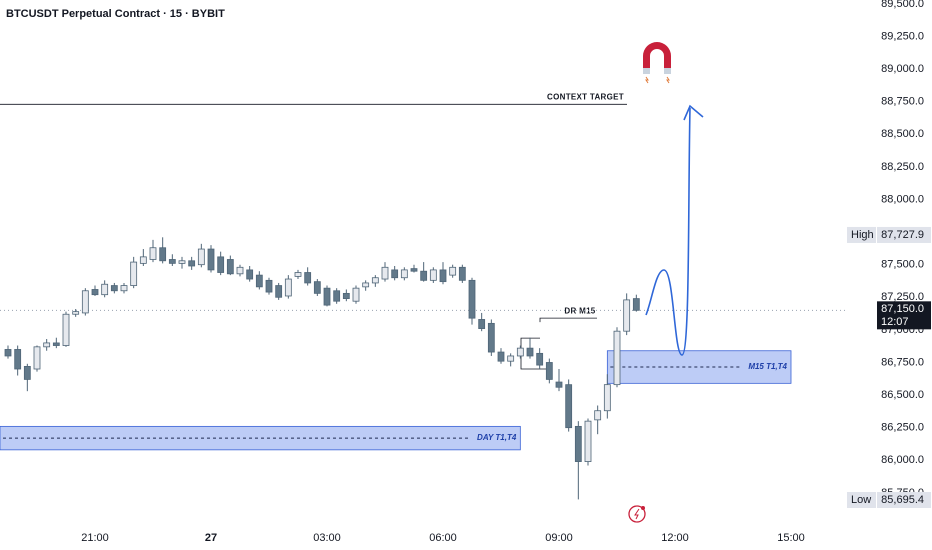 This screenshot has width=932, height=550. I want to click on alert-icon, so click(637, 514).